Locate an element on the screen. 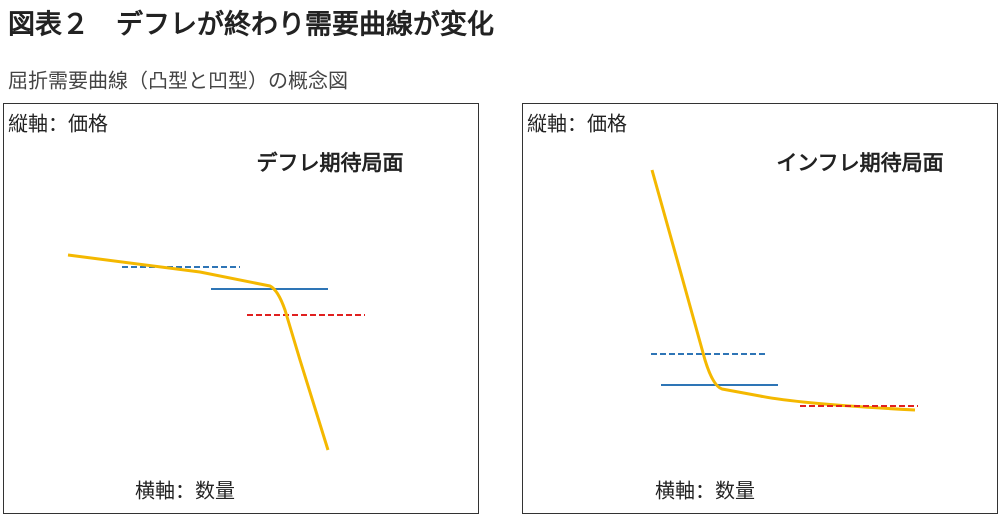 The height and width of the screenshot is (520, 1000). panel-title: インフレ期待局面 is located at coordinates (859, 163).